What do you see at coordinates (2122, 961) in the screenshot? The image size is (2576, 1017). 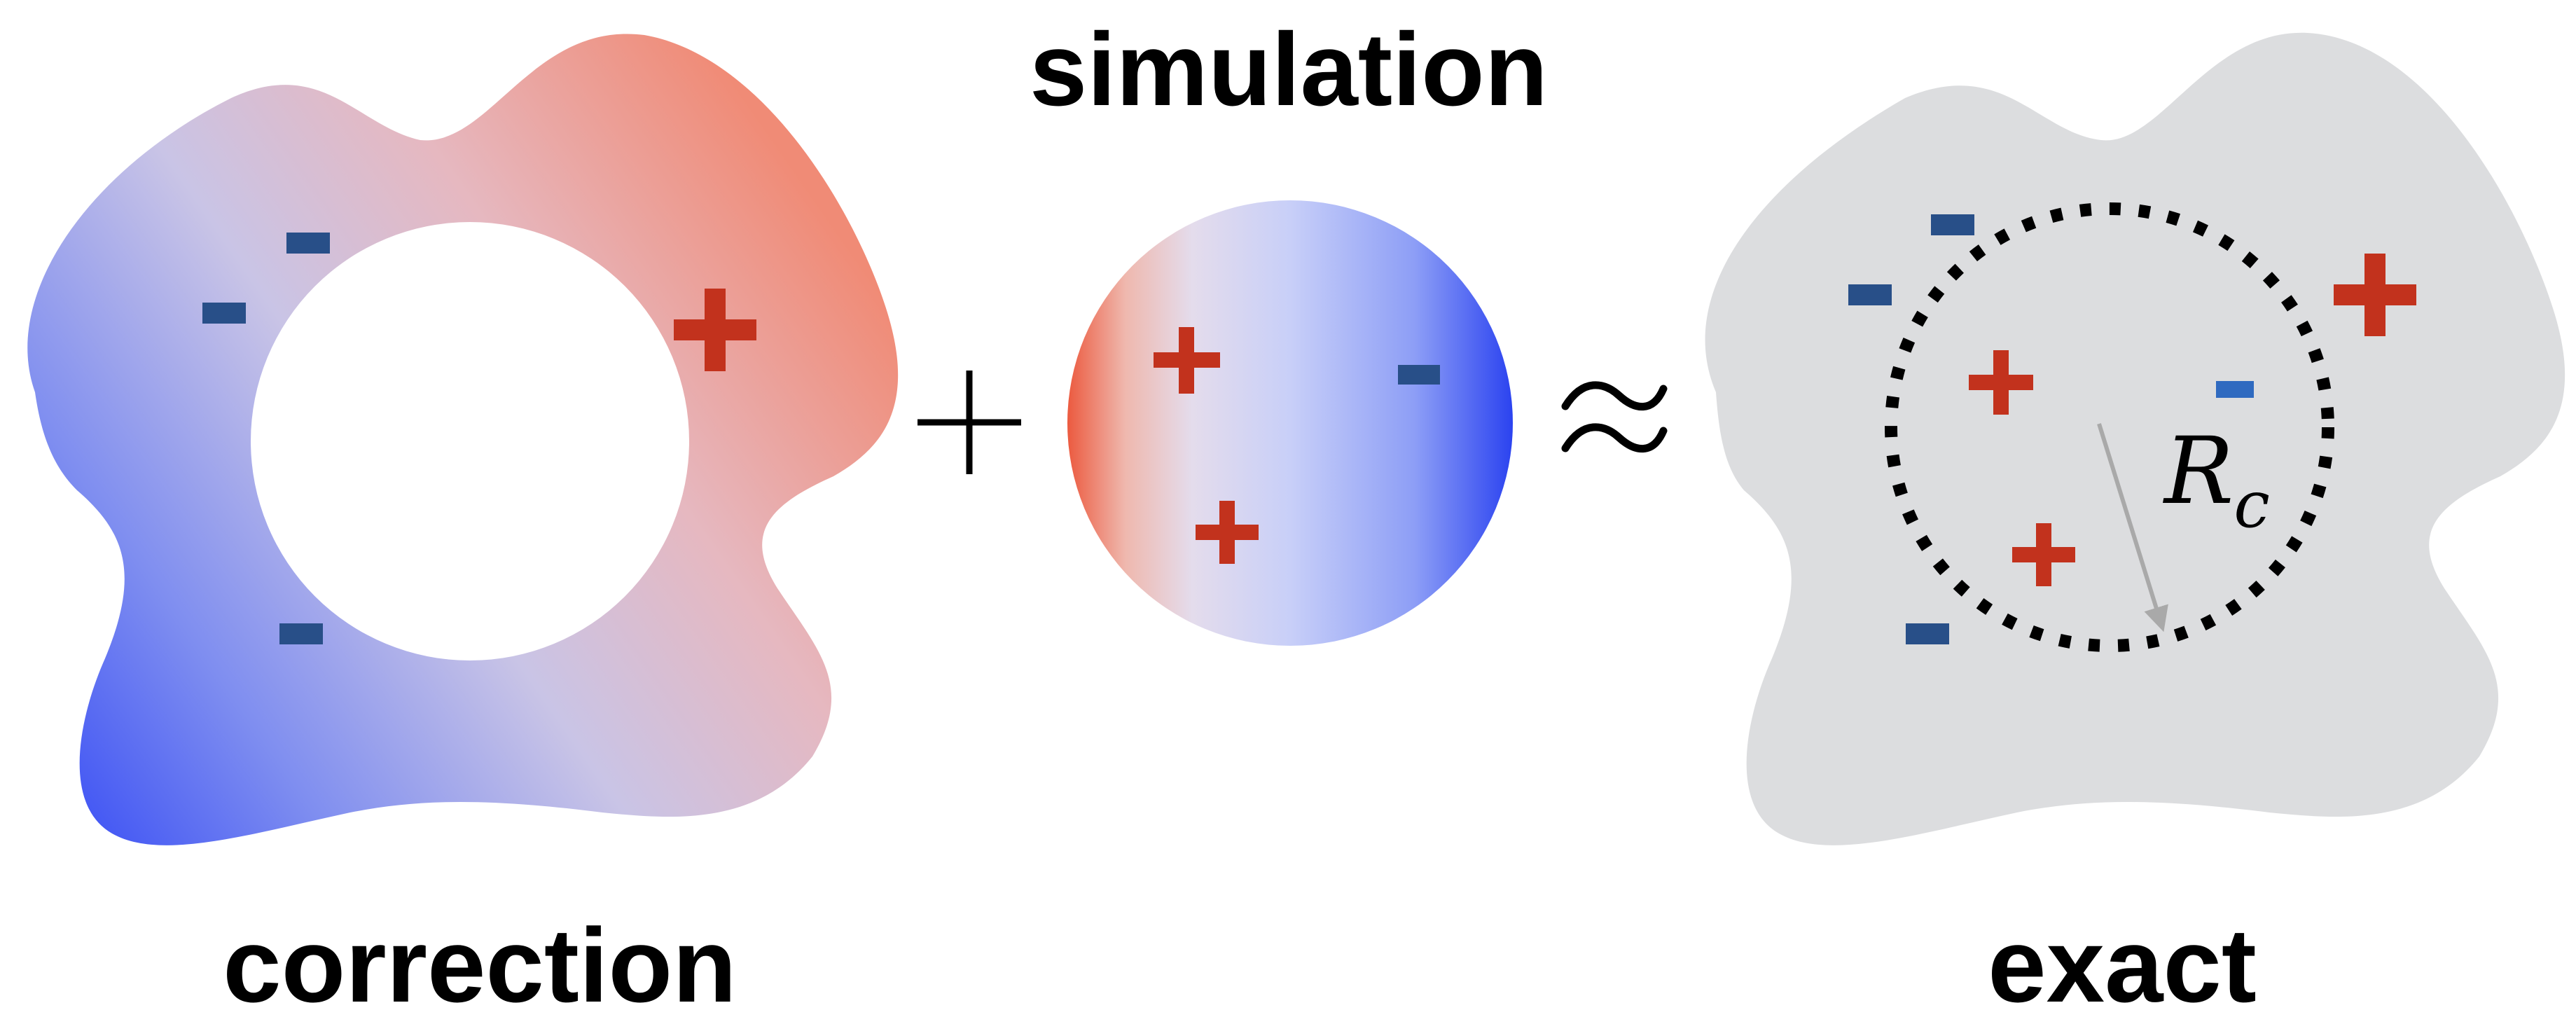 I see `exact-label: exact` at bounding box center [2122, 961].